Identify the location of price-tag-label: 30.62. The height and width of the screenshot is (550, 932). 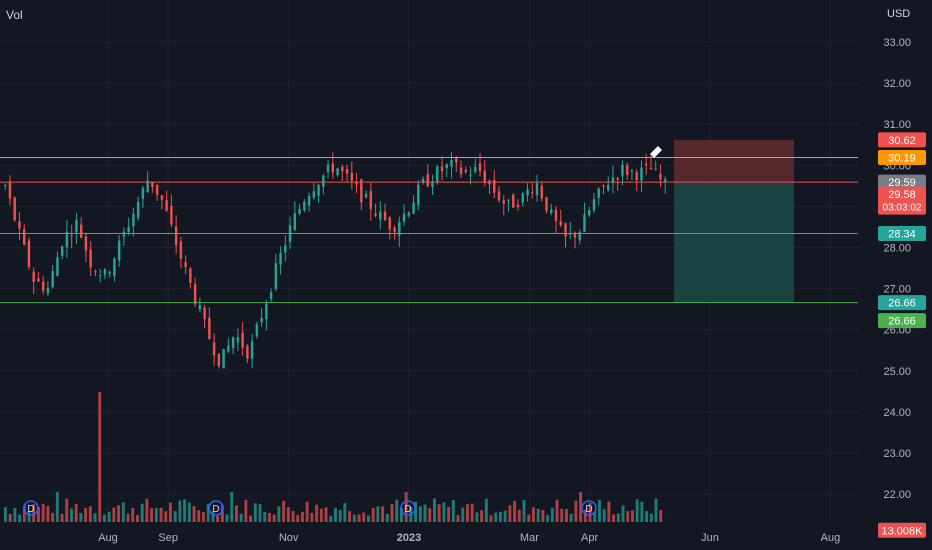
(902, 141).